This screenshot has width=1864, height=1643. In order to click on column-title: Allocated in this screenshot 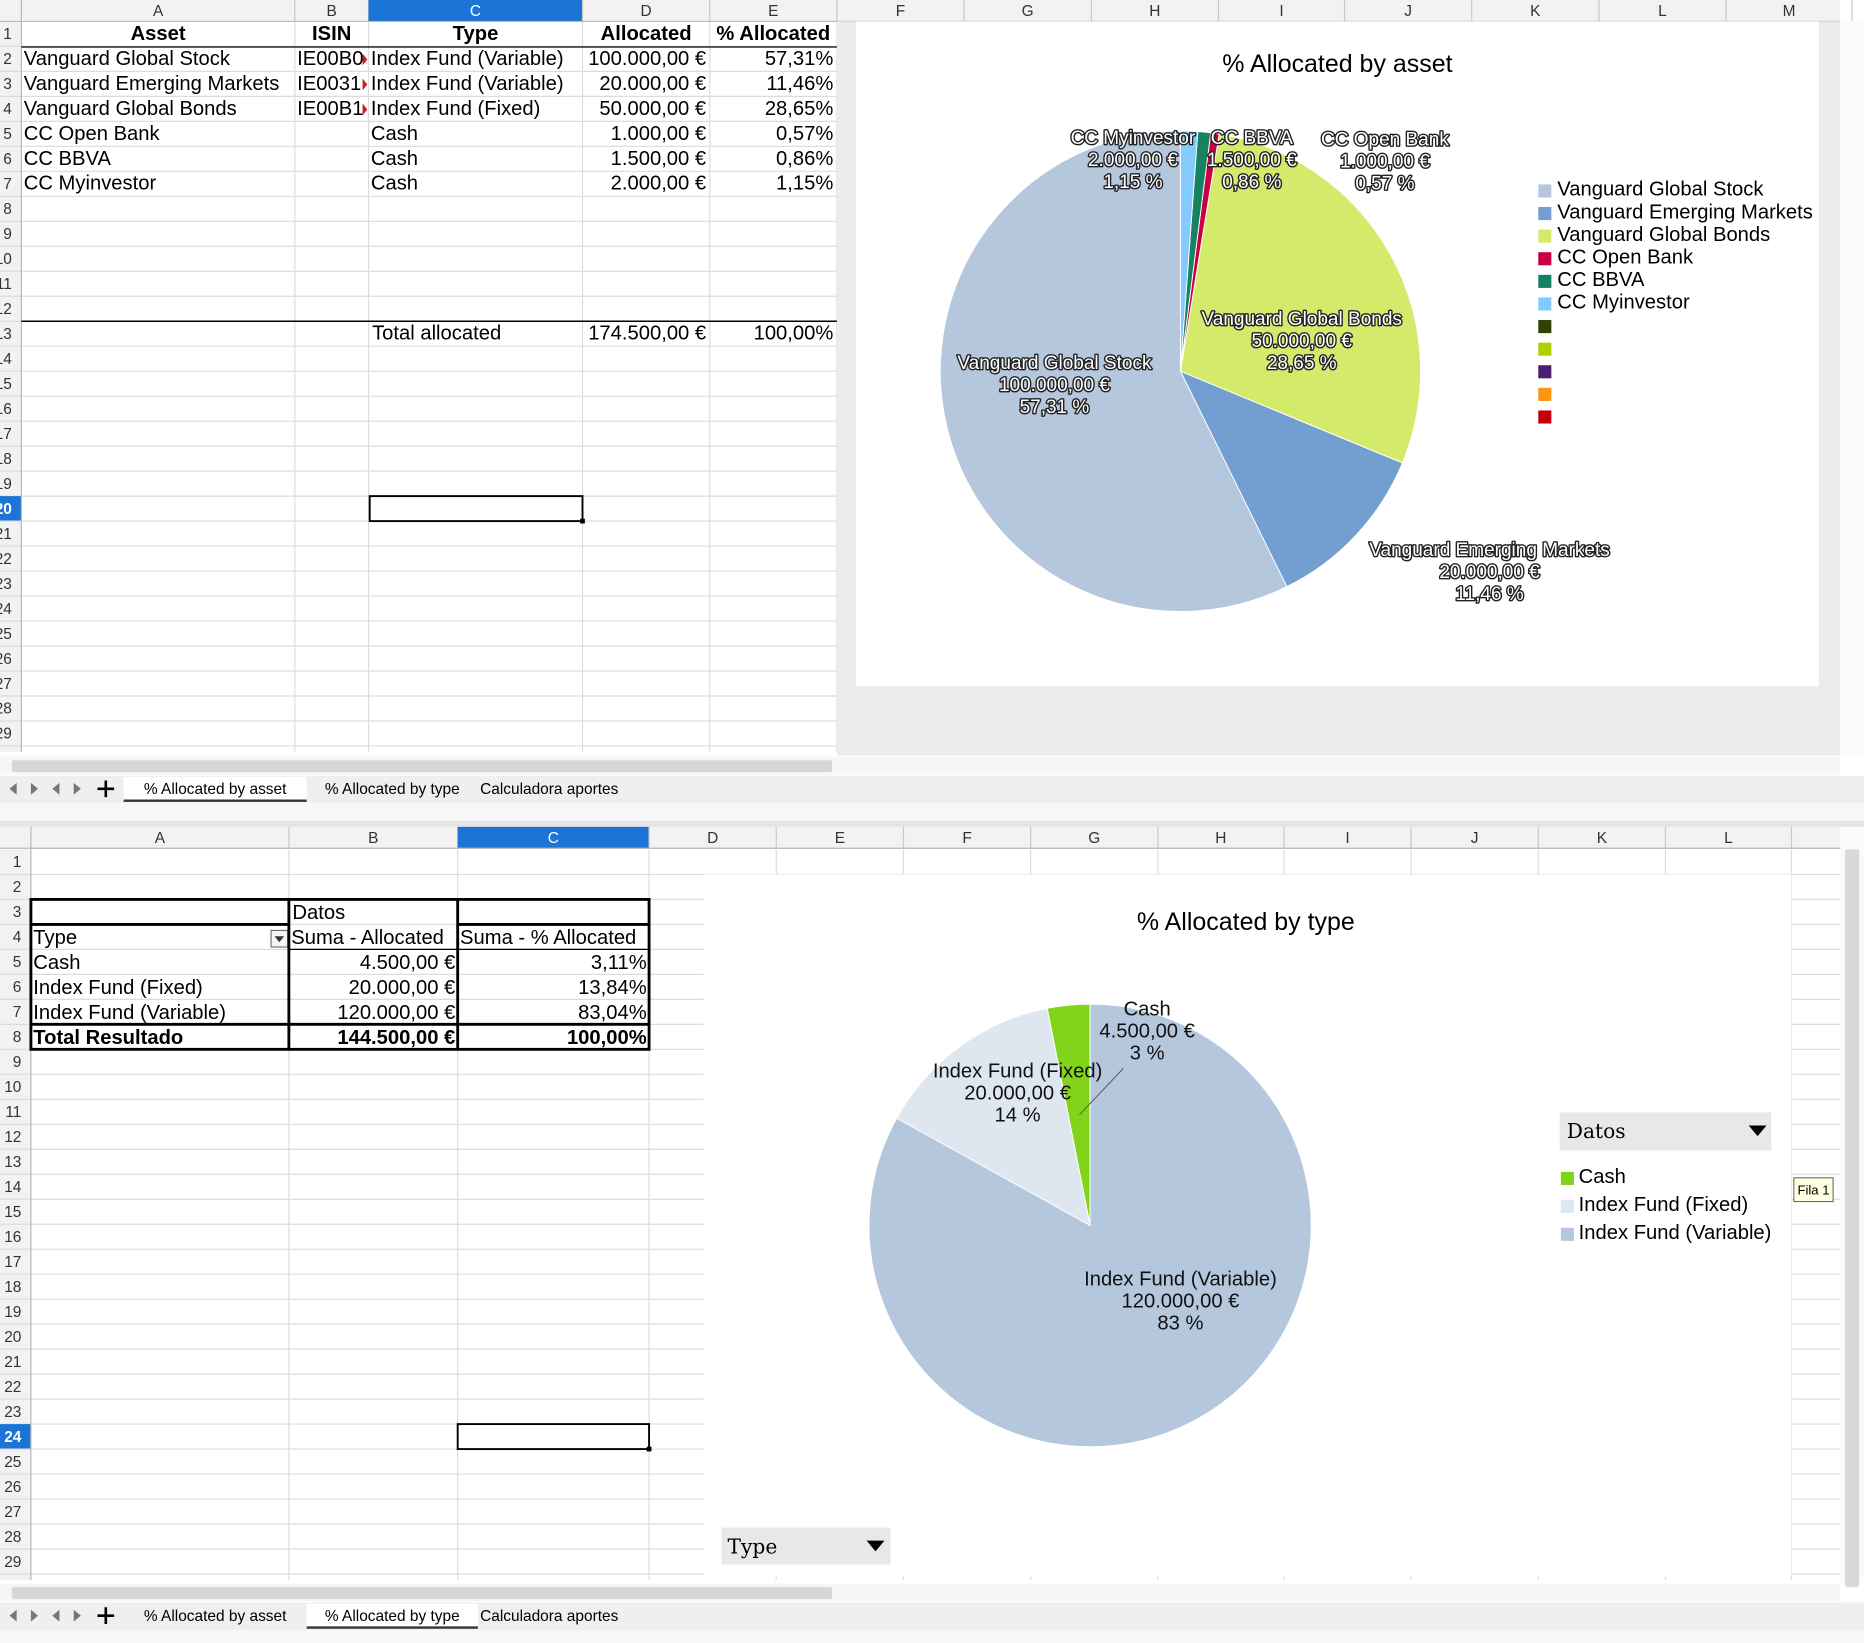, I will do `click(646, 34)`.